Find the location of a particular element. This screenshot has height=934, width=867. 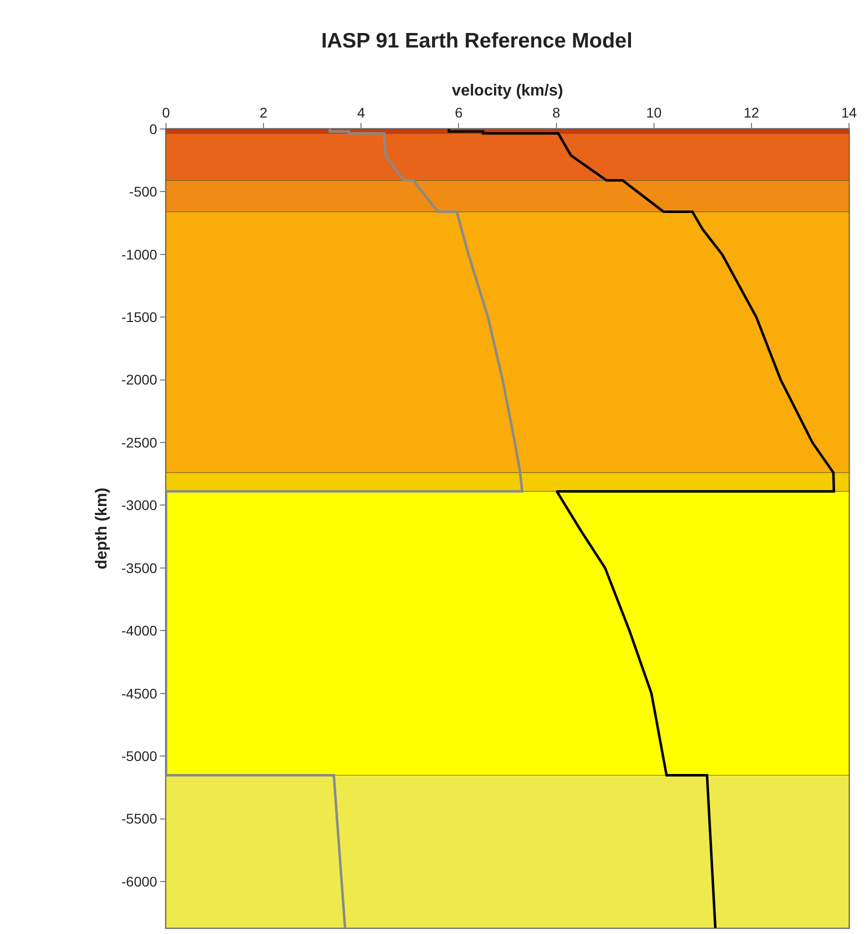

x-tick-label: 8 is located at coordinates (556, 112).